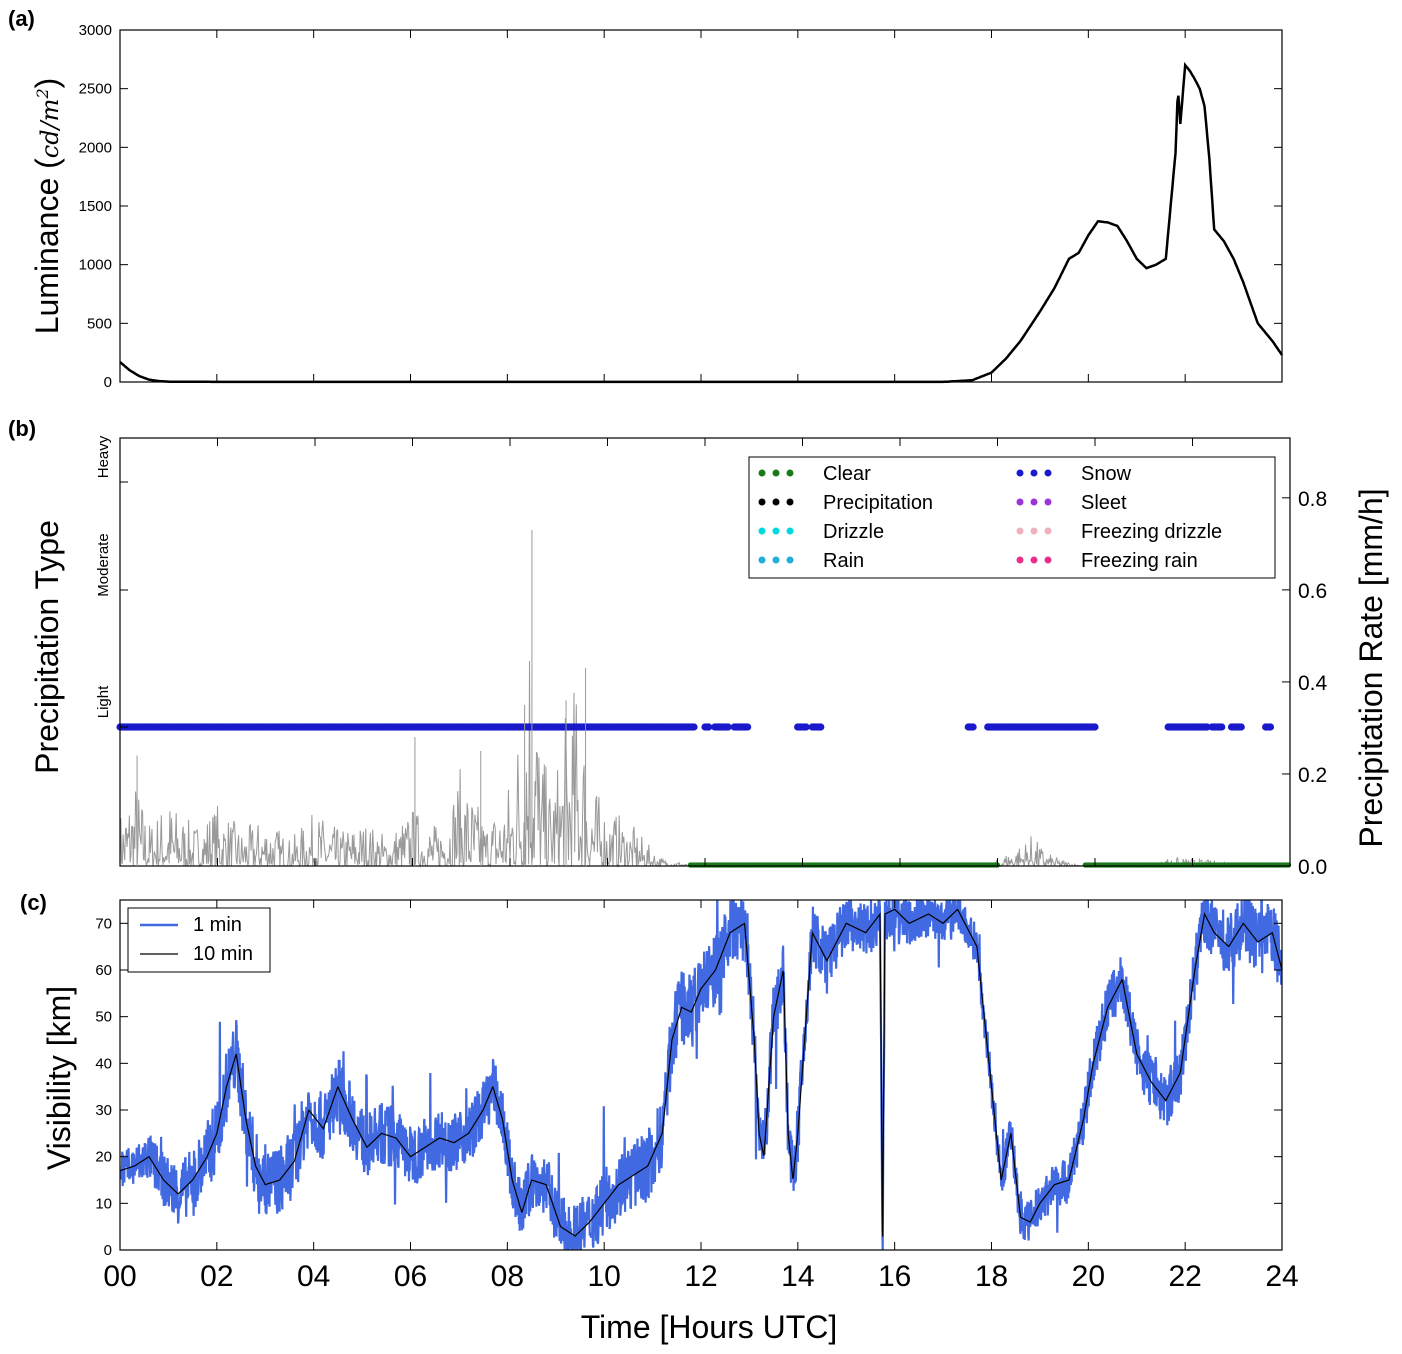 This screenshot has height=1354, width=1402. What do you see at coordinates (1151, 532) in the screenshot?
I see `legend-label: Freezing drizzle` at bounding box center [1151, 532].